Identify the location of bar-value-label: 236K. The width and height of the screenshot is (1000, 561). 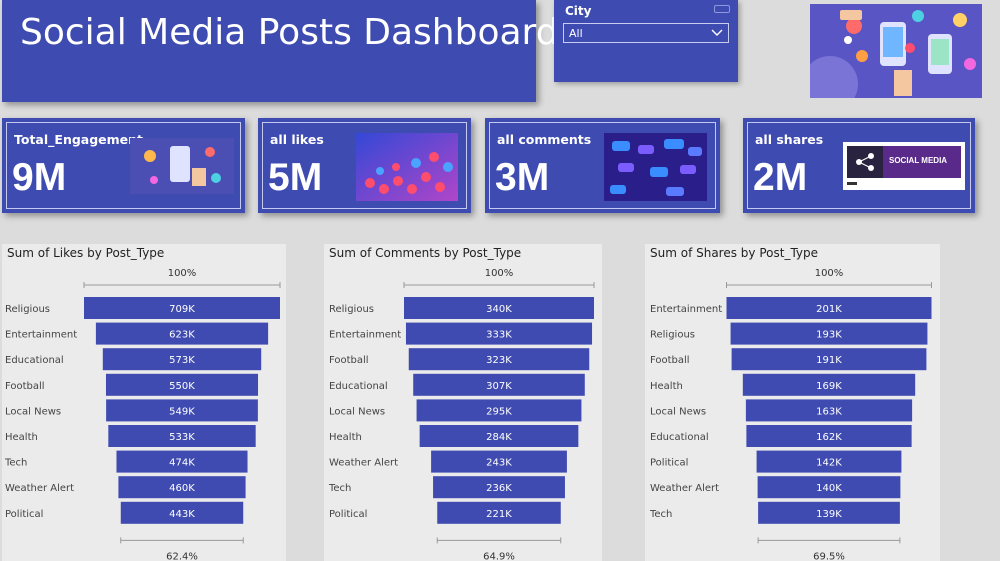
(499, 488).